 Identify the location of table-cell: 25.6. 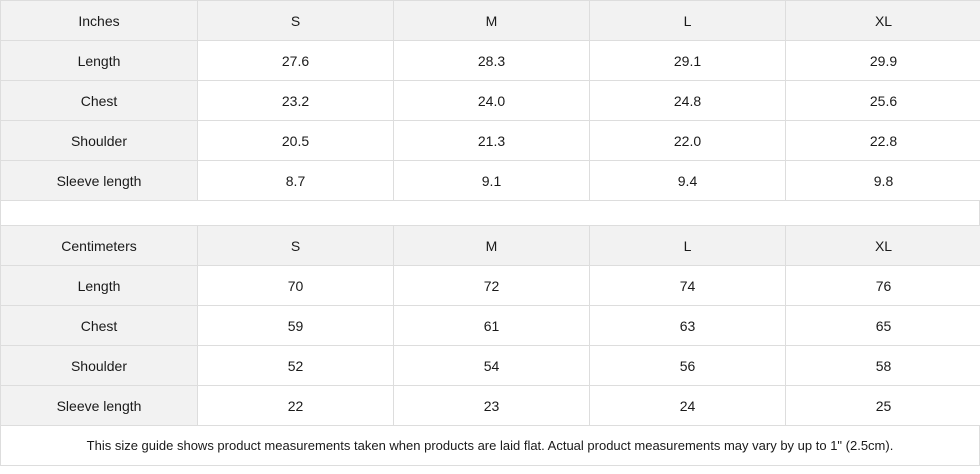
(882, 100).